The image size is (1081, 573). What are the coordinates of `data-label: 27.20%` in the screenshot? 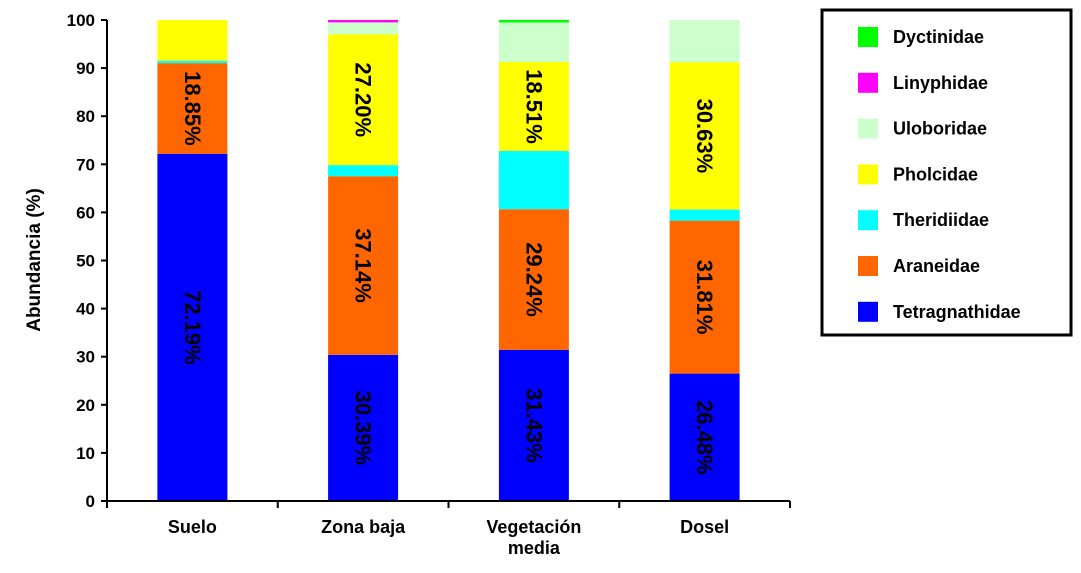 It's located at (363, 99).